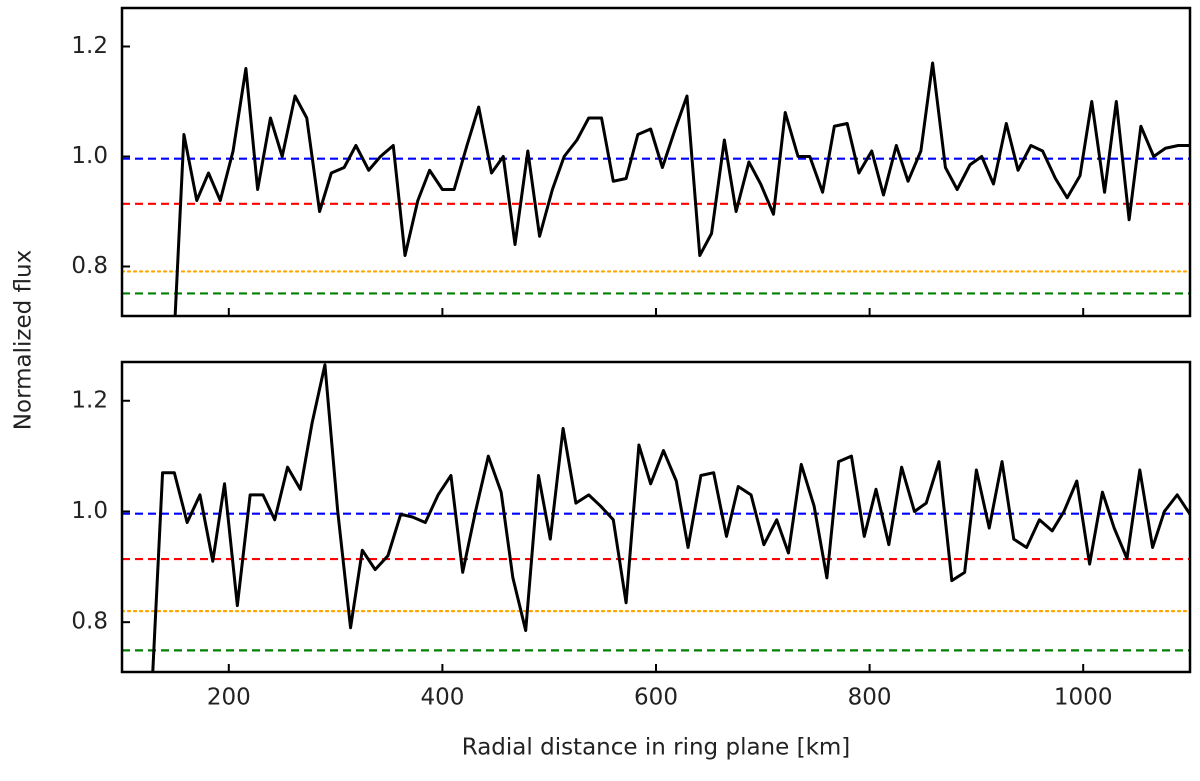 The width and height of the screenshot is (1200, 781). Describe the element at coordinates (870, 698) in the screenshot. I see `x-tick-label: 800` at that location.